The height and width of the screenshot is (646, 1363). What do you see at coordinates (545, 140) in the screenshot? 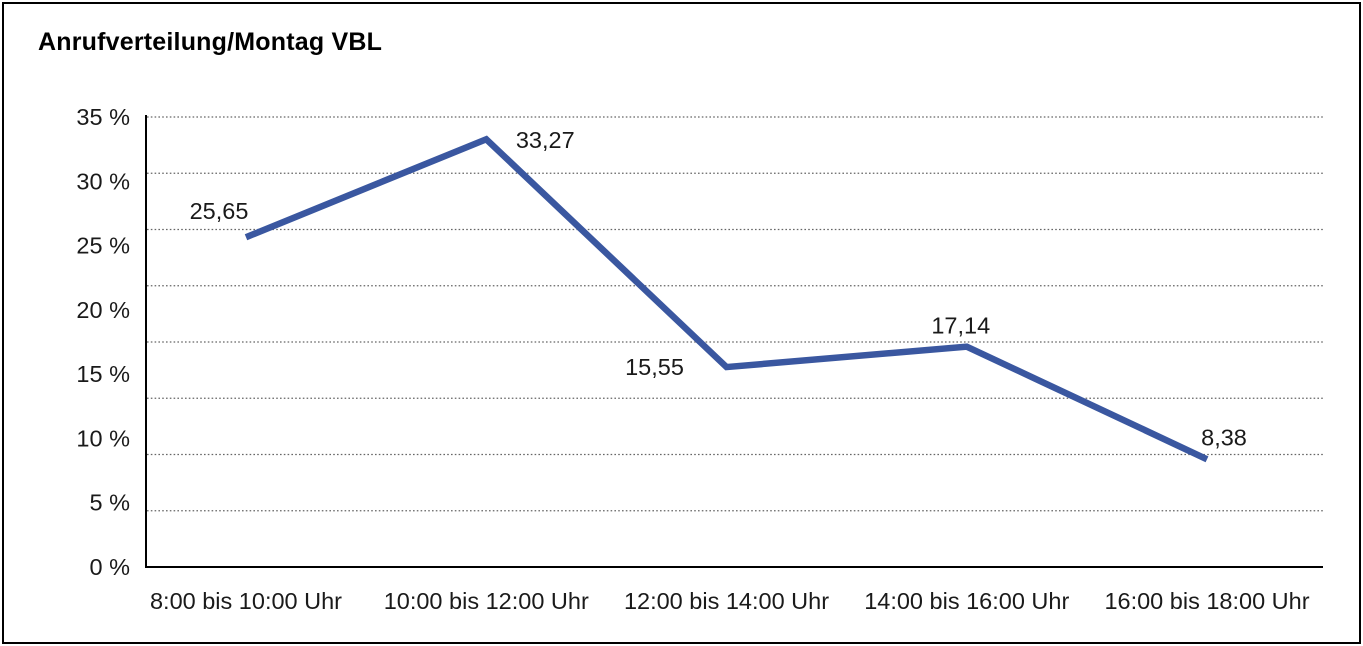
I see `data-point-label: 33,27` at bounding box center [545, 140].